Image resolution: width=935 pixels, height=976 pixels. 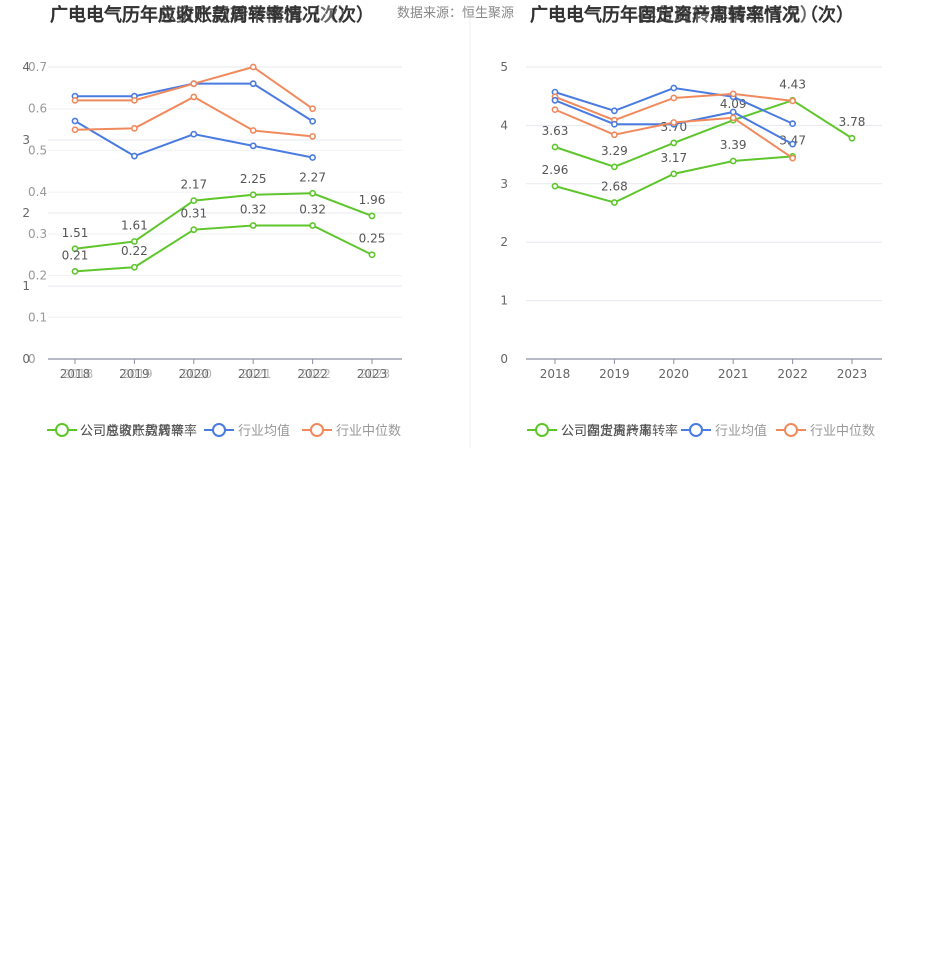 What do you see at coordinates (555, 131) in the screenshot?
I see `data-label: 3.63` at bounding box center [555, 131].